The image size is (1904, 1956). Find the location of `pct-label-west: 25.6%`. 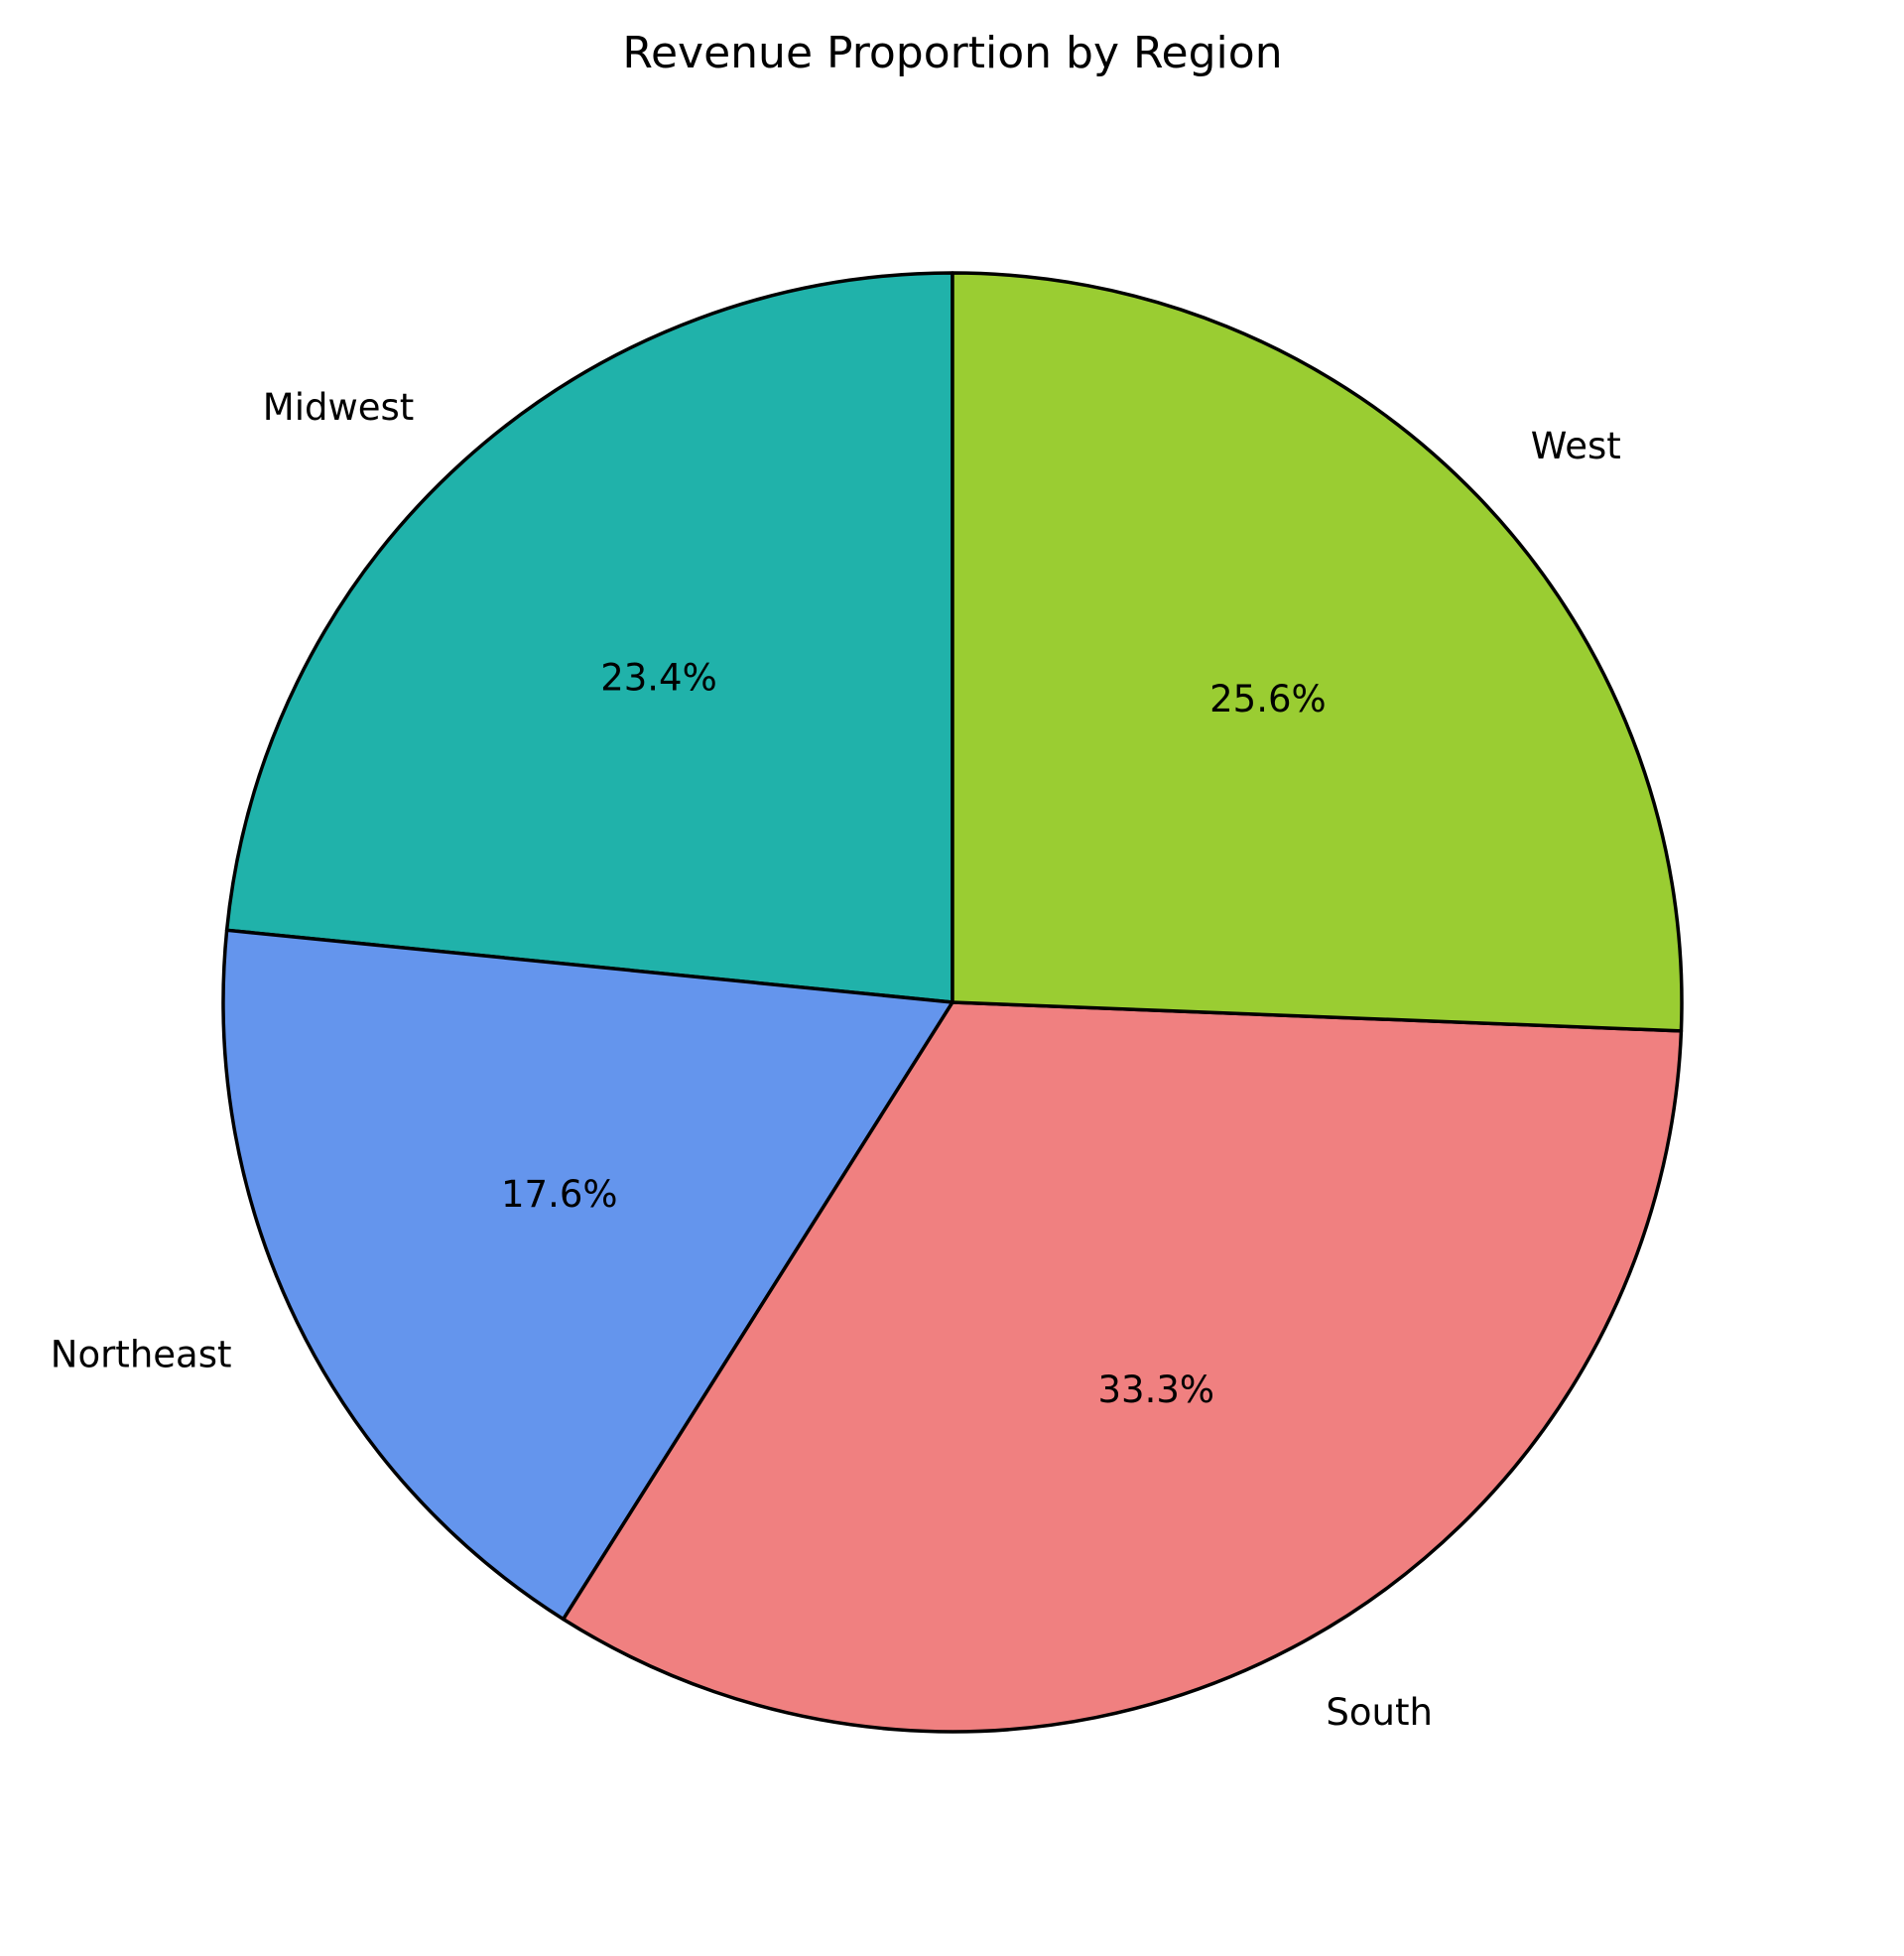

pct-label-west: 25.6% is located at coordinates (1268, 699).